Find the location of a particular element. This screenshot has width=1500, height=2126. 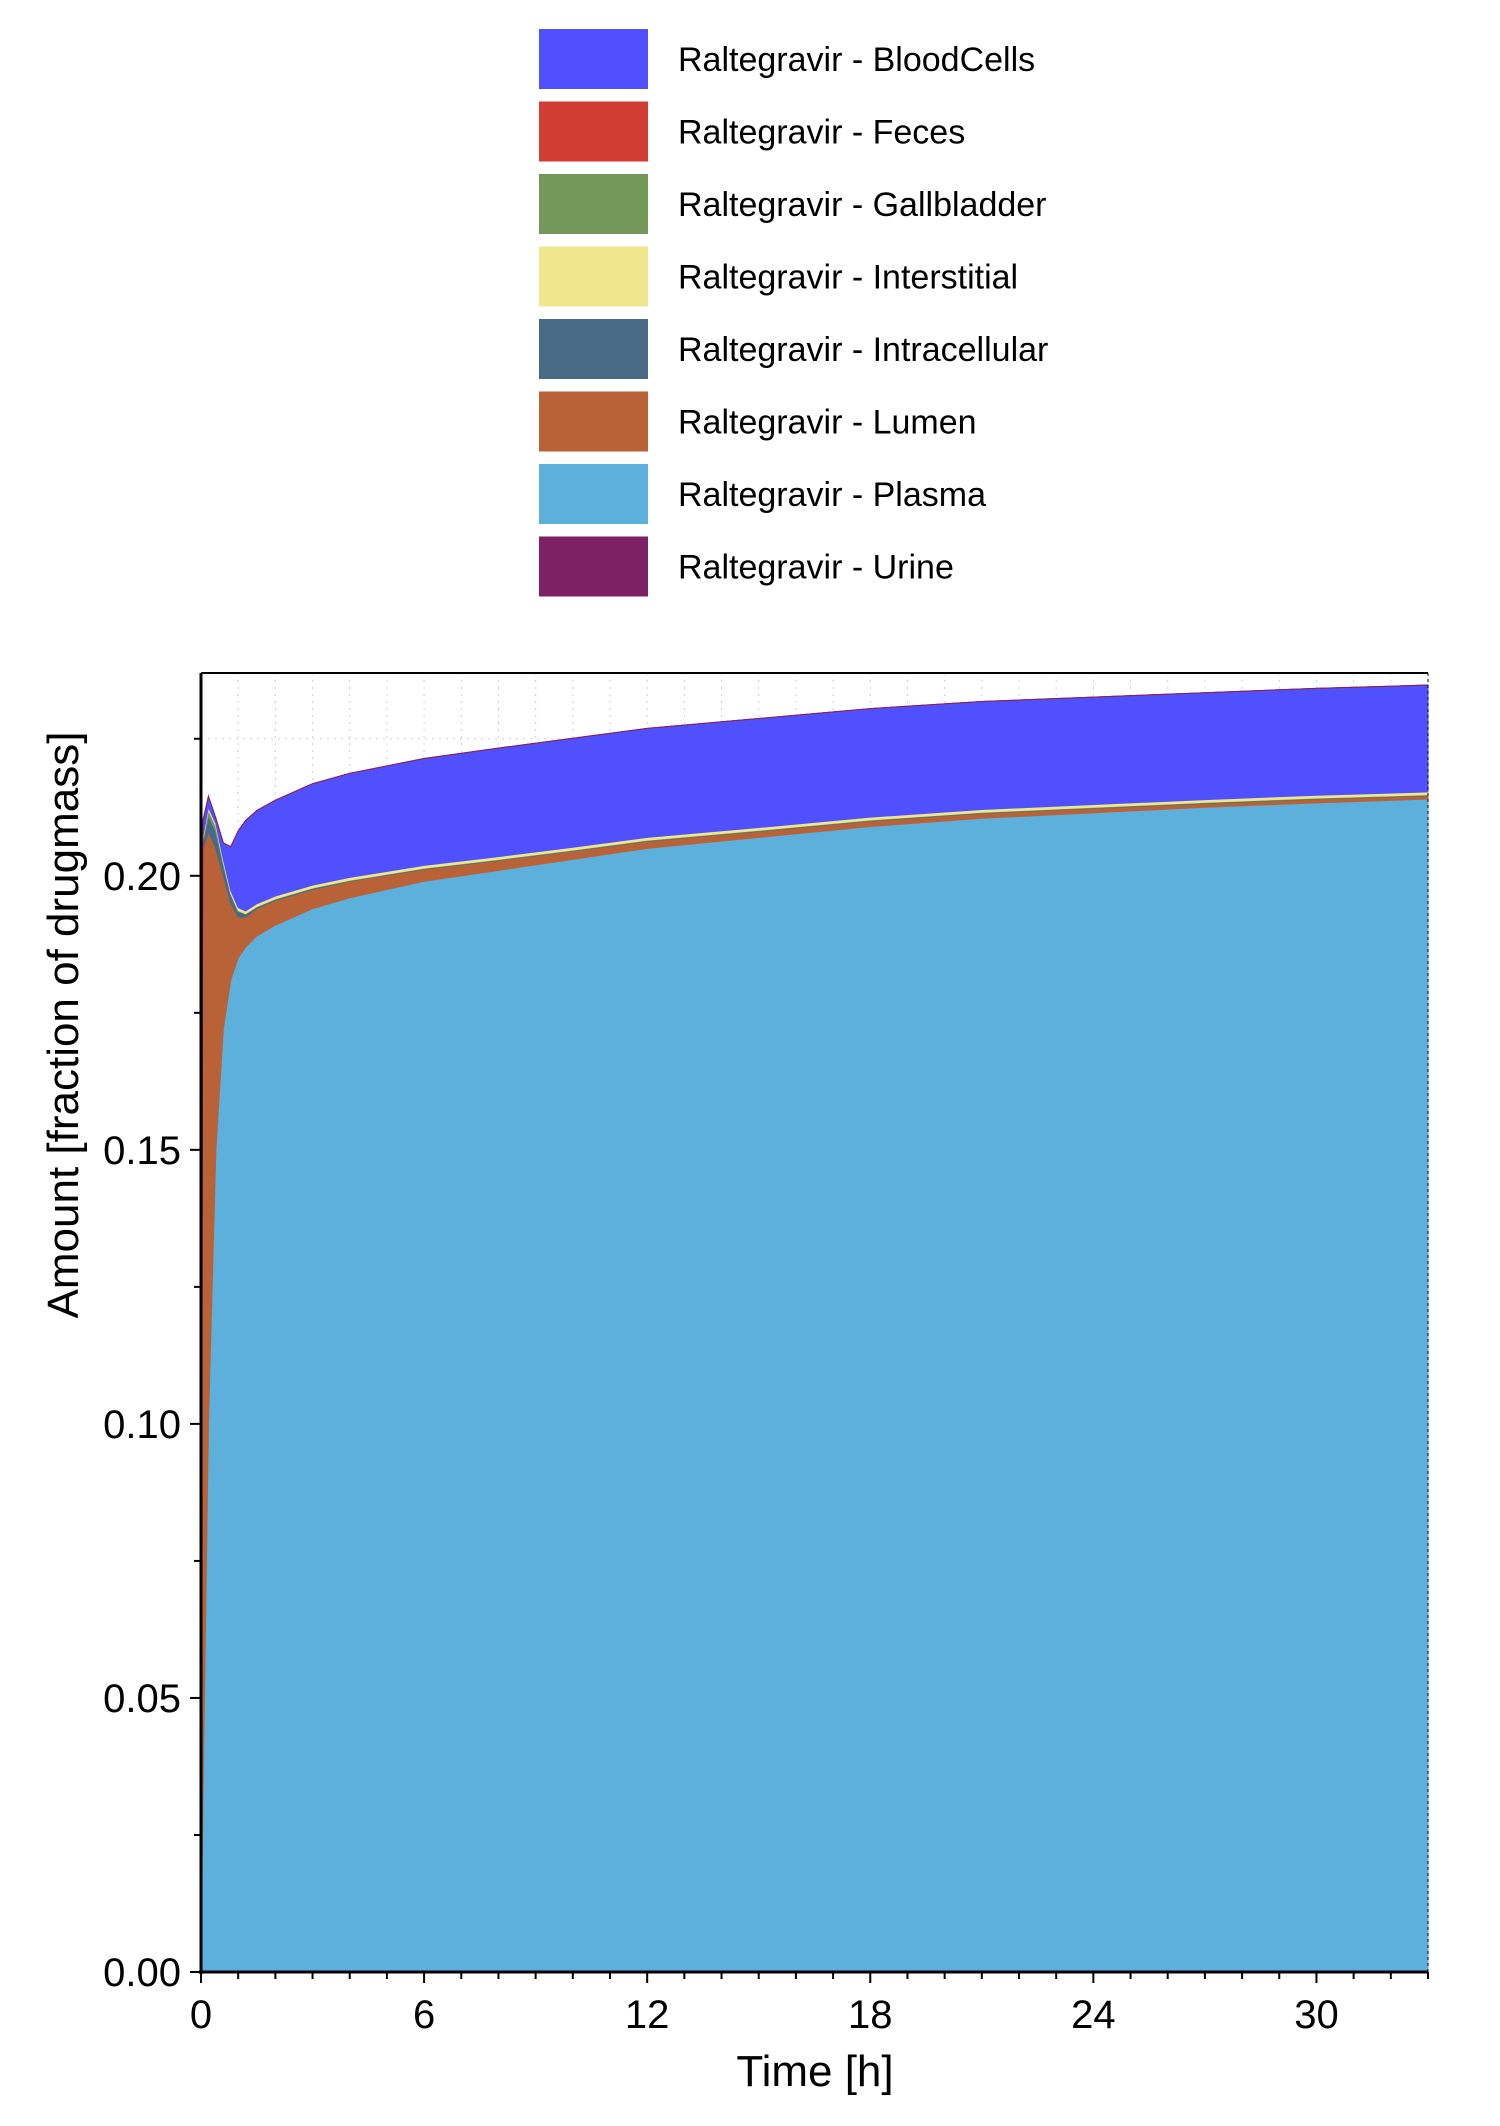

y-tick-label: 0.20 is located at coordinates (142, 877).